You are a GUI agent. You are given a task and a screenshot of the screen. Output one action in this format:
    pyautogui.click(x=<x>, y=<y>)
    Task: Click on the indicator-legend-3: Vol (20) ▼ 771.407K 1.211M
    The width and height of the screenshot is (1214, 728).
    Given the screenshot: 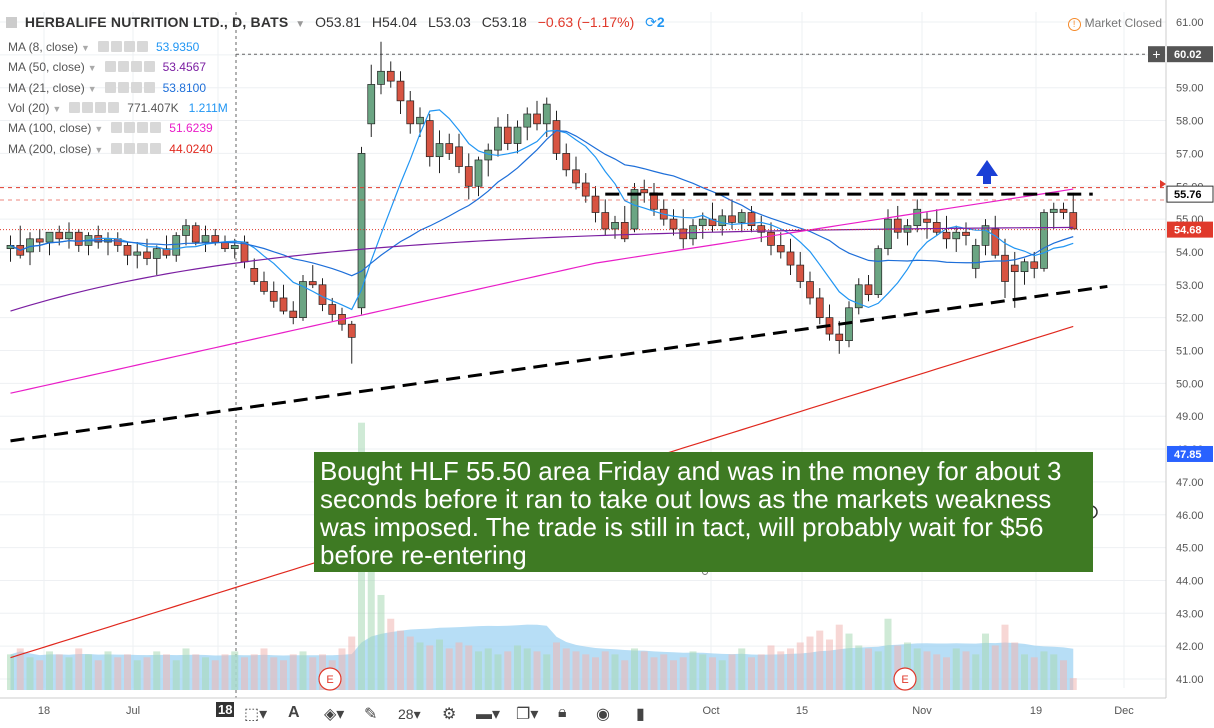 What is the action you would take?
    pyautogui.click(x=118, y=108)
    